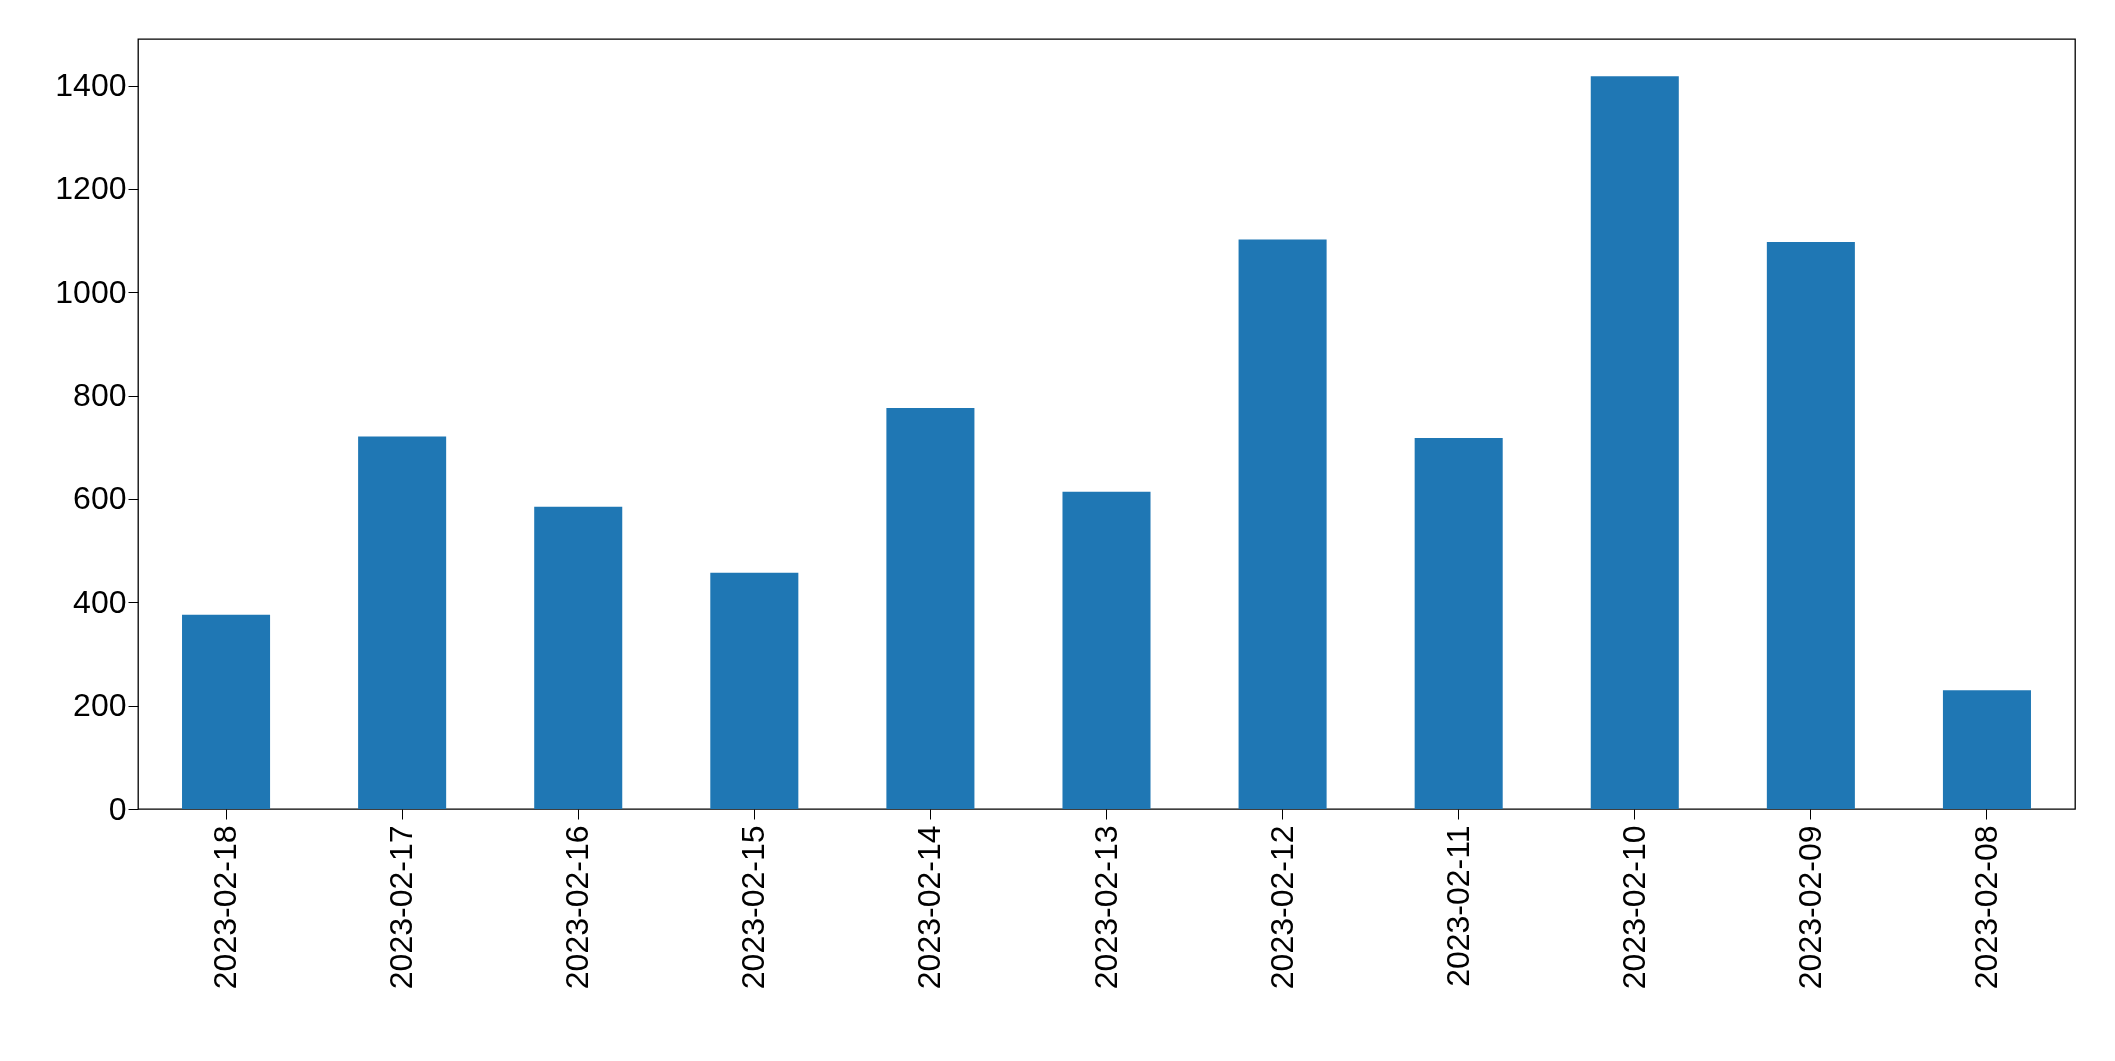  Describe the element at coordinates (225, 907) in the screenshot. I see `x-tick-label: 2023-02-18` at that location.